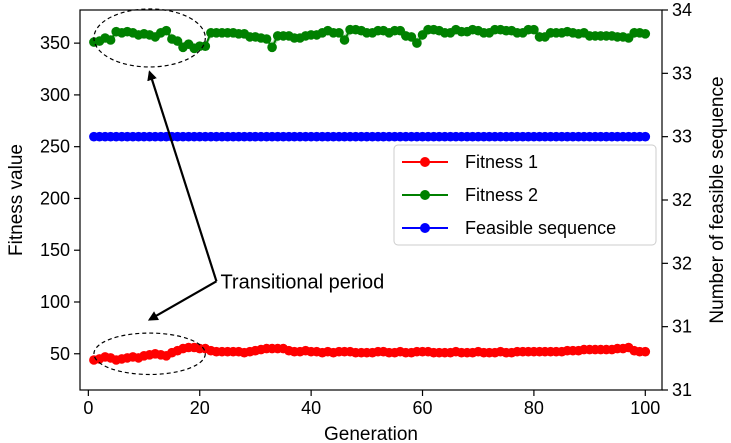  Describe the element at coordinates (55, 95) in the screenshot. I see `y-left-tick-label: 300` at that location.